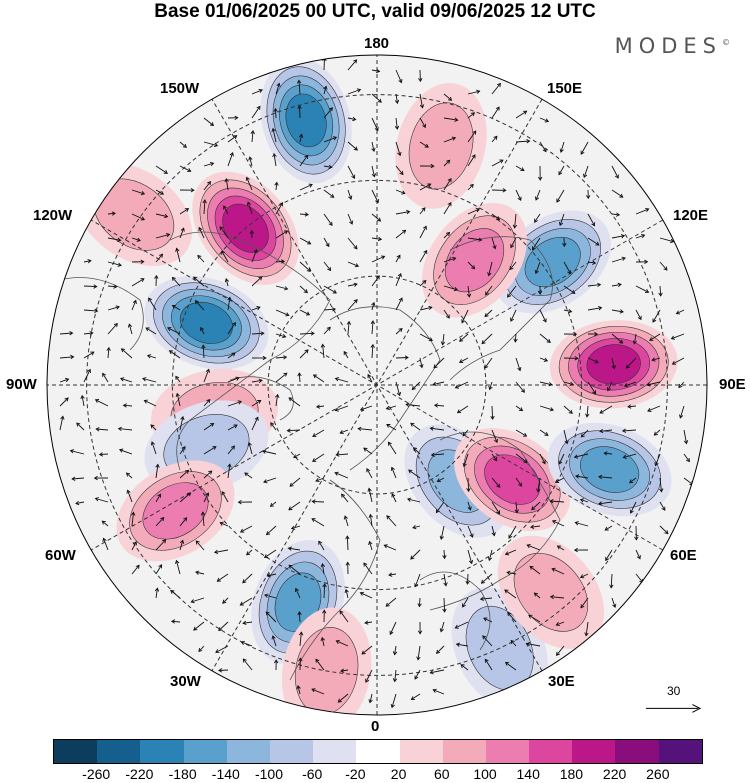  Describe the element at coordinates (609, 469) in the screenshot. I see `anomaly-blob` at that location.